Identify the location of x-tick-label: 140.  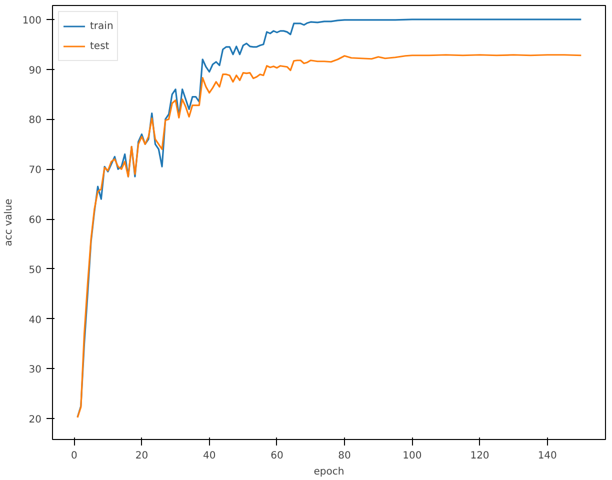
(547, 456).